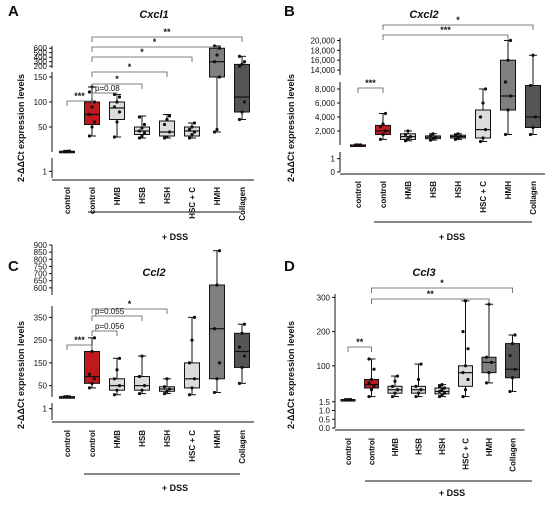  What do you see at coordinates (45, 409) in the screenshot?
I see `y-tick-label: 1` at bounding box center [45, 409].